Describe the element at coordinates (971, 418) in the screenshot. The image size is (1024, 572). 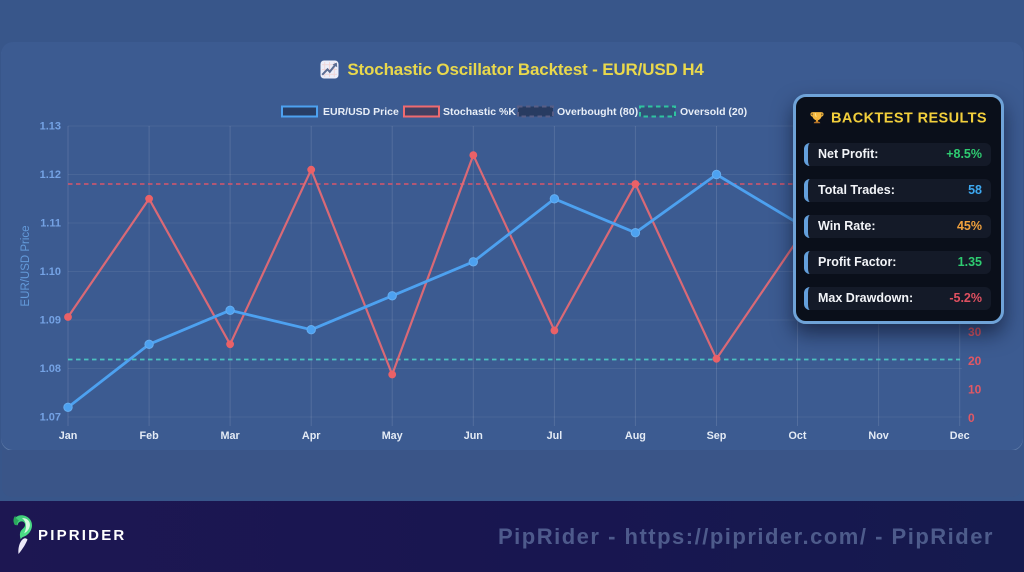
I see `svg-text: 0` at that location.